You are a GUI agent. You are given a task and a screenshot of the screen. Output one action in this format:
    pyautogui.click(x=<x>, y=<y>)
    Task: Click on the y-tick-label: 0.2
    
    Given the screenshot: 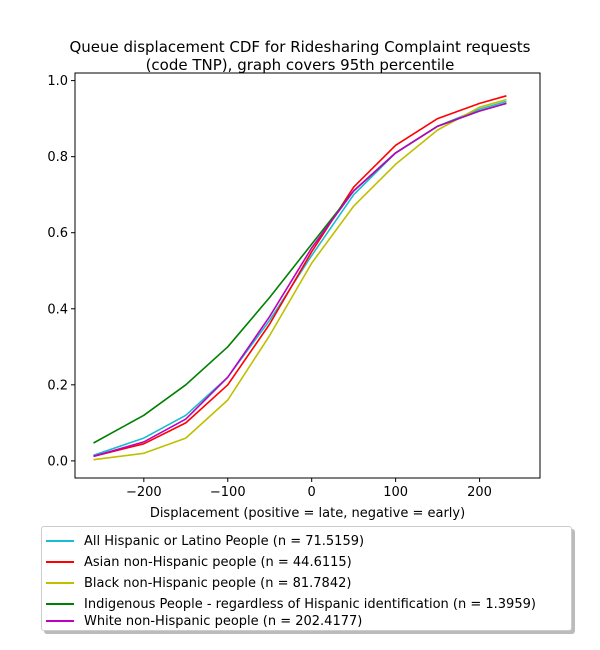 What is the action you would take?
    pyautogui.click(x=57, y=385)
    